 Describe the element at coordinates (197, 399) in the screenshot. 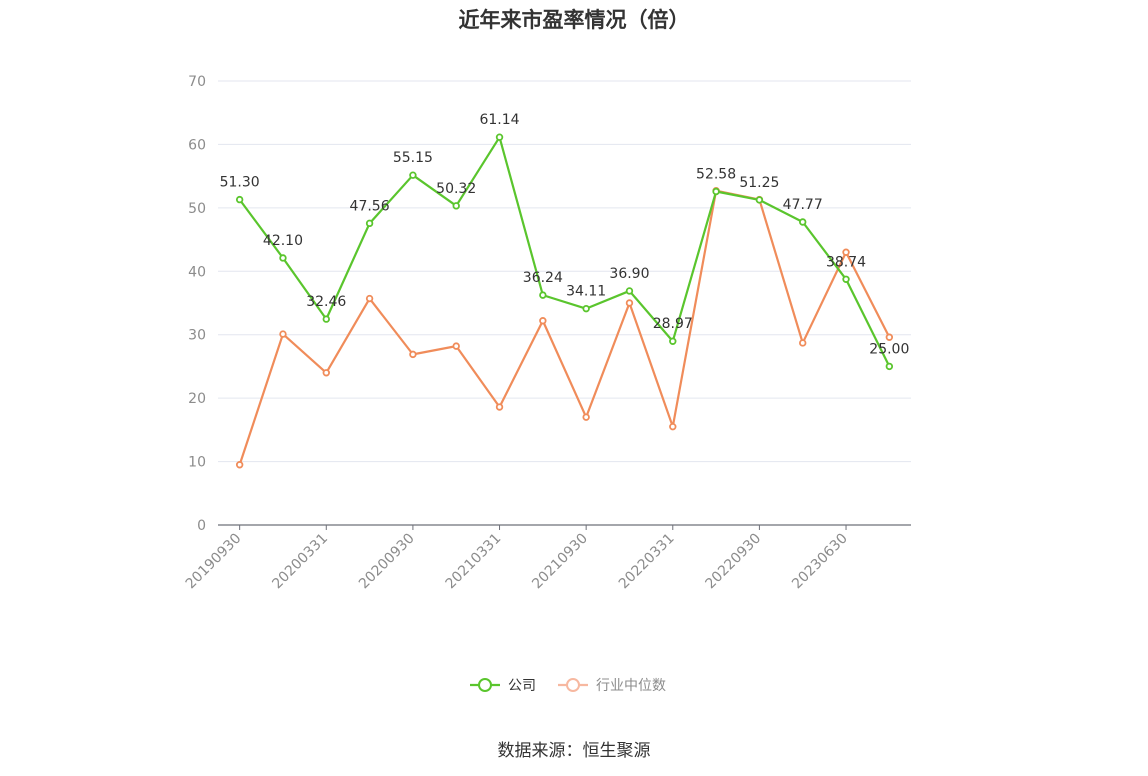

I see `y-tick-label: 20` at that location.